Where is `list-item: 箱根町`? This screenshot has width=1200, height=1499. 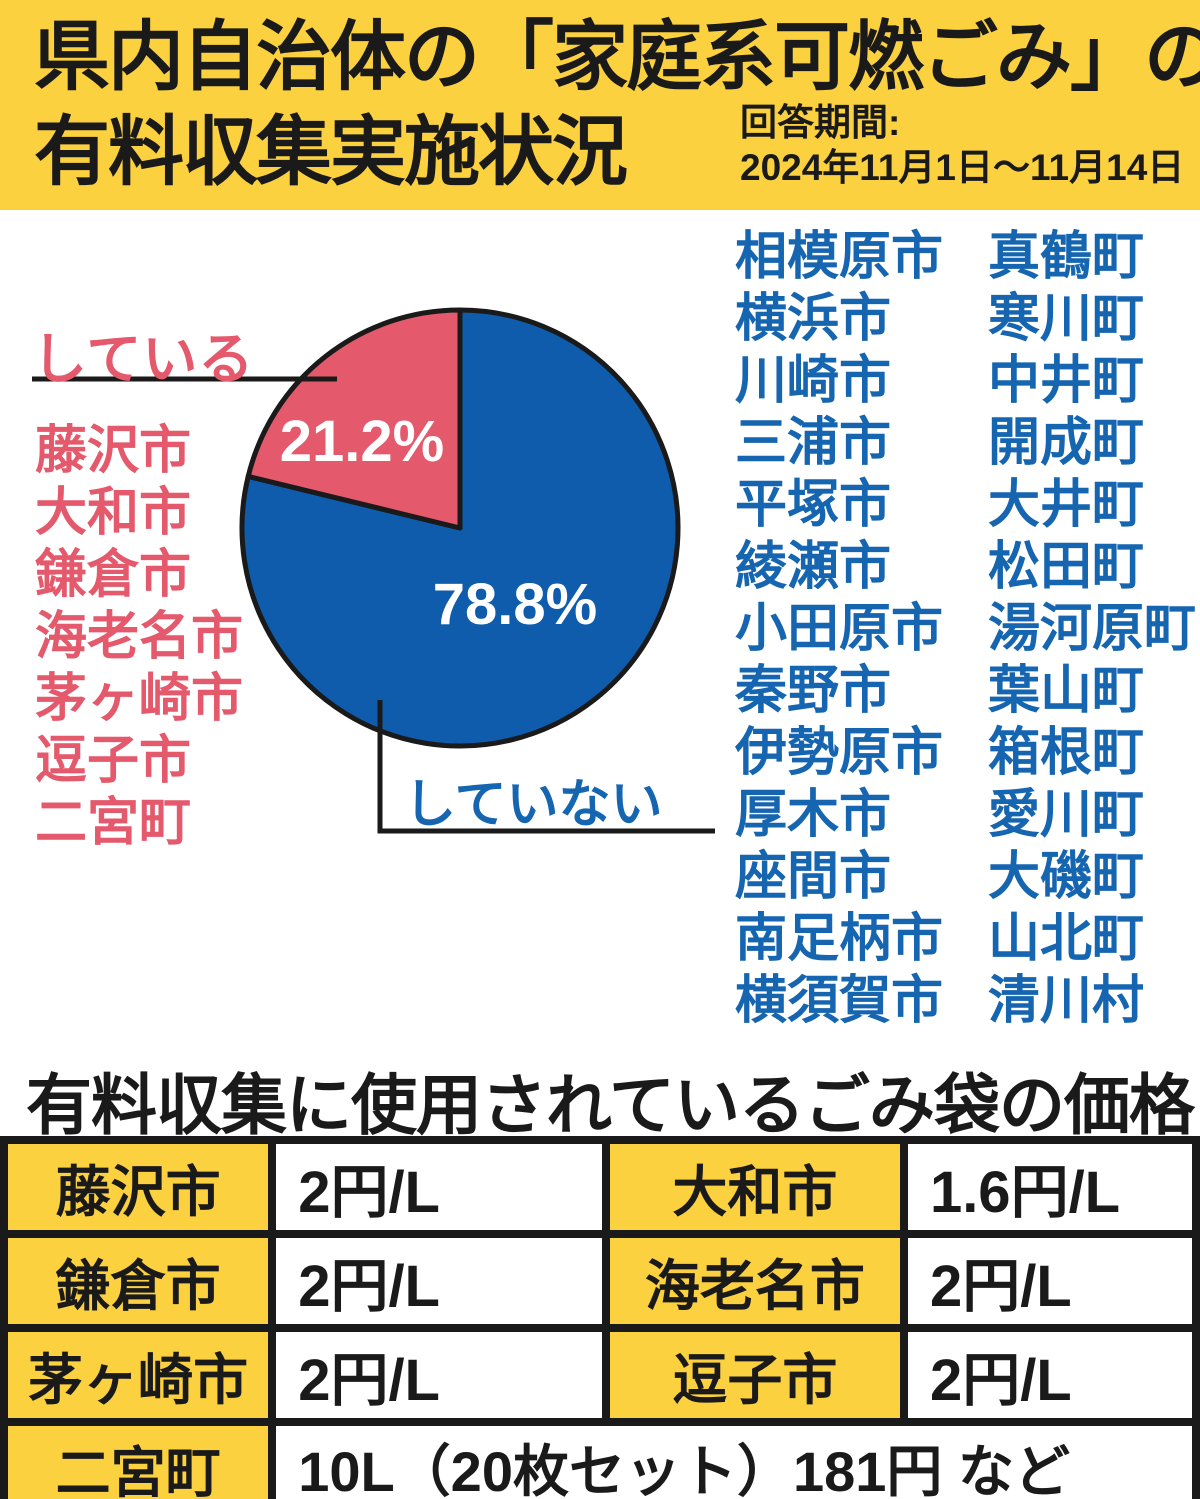
list-item: 箱根町 is located at coordinates (1066, 753).